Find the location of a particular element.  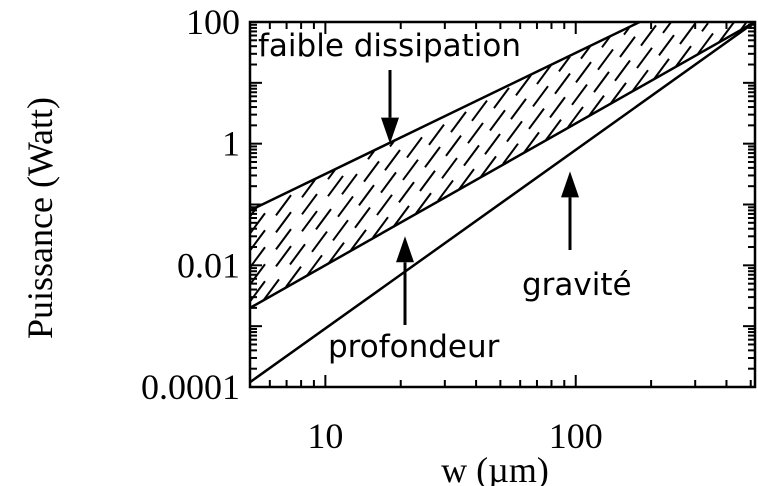

y-axis-title: Puissance (Watt) is located at coordinates (40, 218).